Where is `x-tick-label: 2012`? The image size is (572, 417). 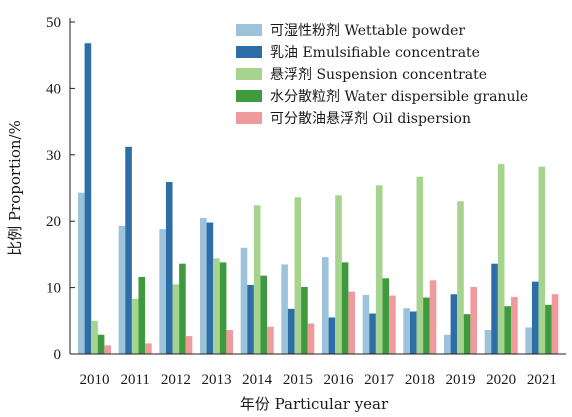
x-tick-label: 2012 is located at coordinates (176, 380).